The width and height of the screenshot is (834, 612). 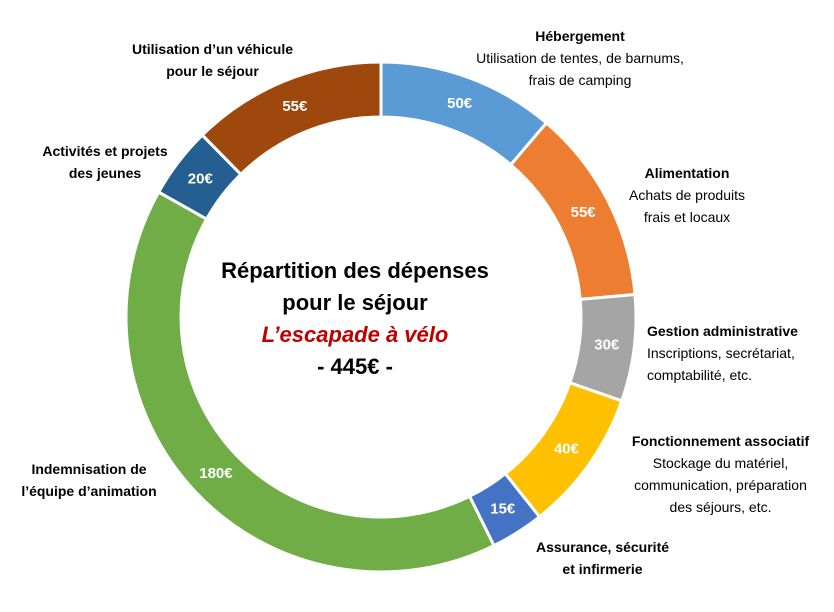 What do you see at coordinates (580, 80) in the screenshot?
I see `slice-label-description: frais de camping` at bounding box center [580, 80].